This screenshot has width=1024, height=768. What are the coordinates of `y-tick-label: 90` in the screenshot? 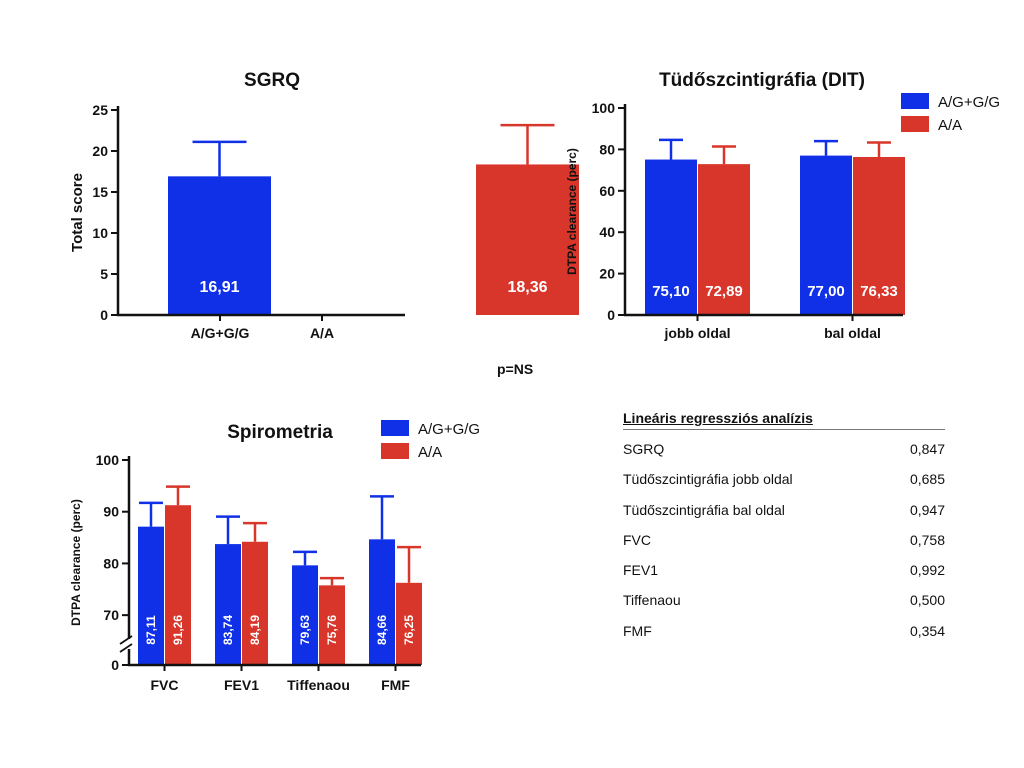 It's located at (111, 512).